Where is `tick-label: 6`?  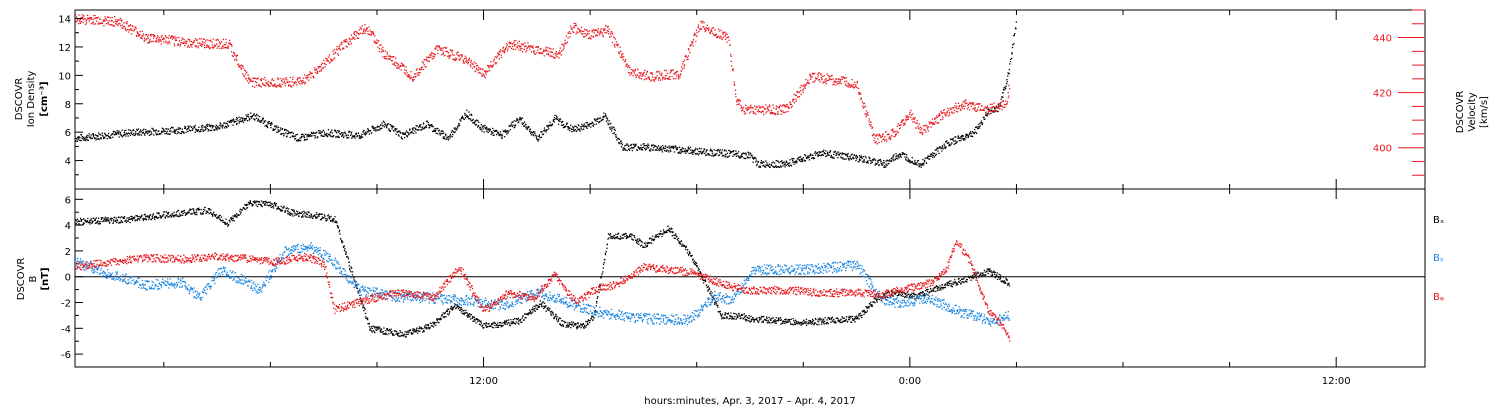 tick-label: 6 is located at coordinates (68, 133).